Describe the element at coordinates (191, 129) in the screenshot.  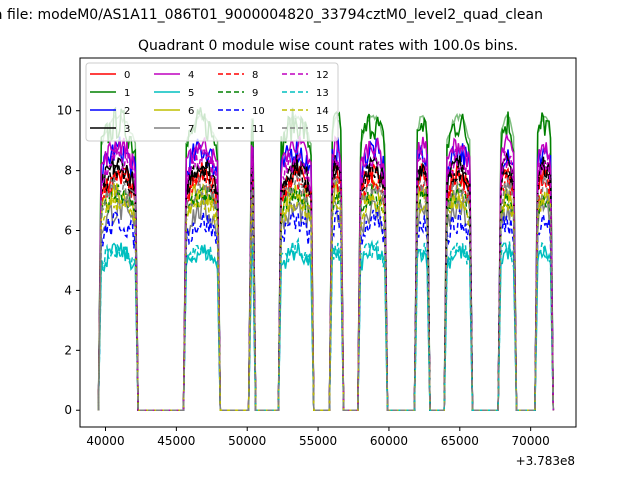
I see `legend-label-7: 7` at that location.